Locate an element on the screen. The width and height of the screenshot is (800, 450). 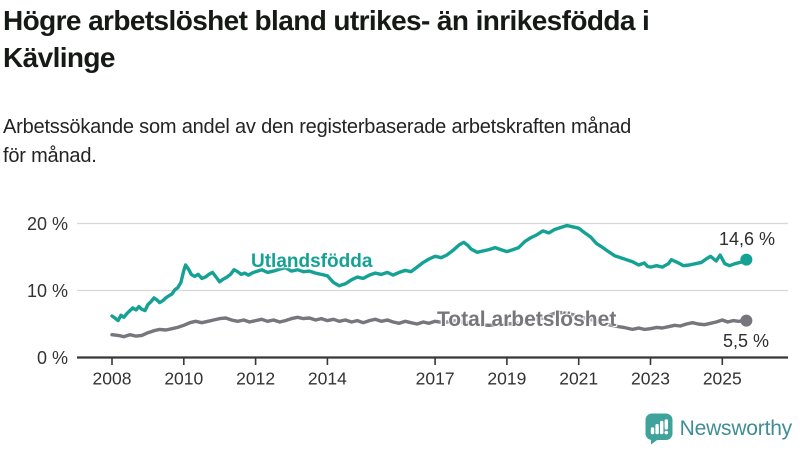
series-end-dot-utlandsfodda is located at coordinates (746, 259).